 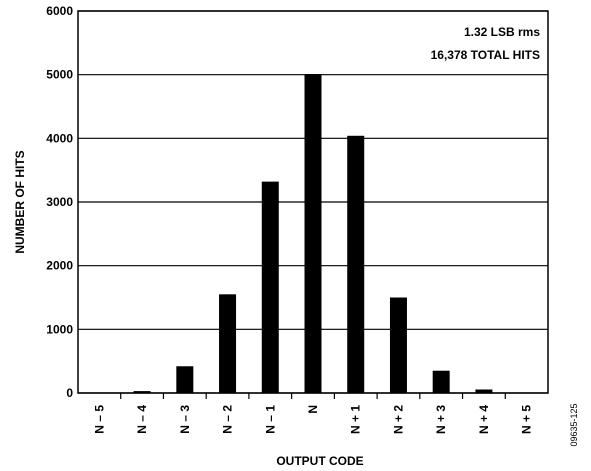 What do you see at coordinates (270, 419) in the screenshot?
I see `x-tick-label: N – 1` at bounding box center [270, 419].